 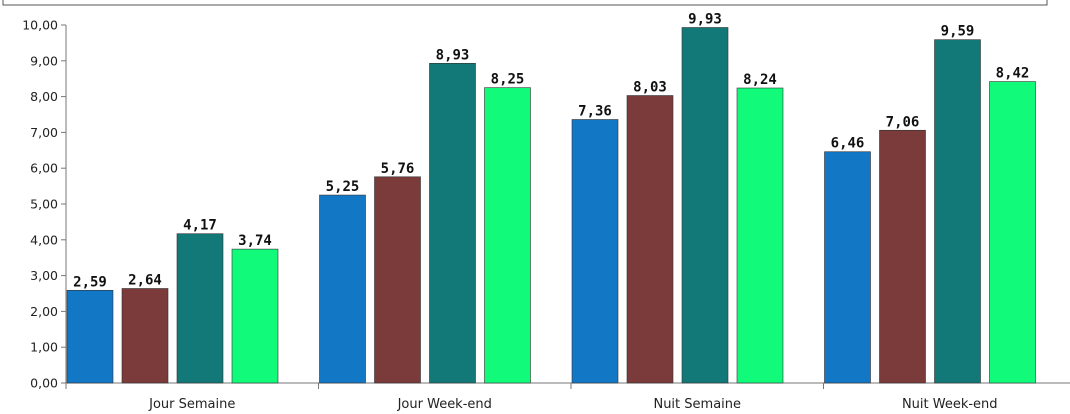 What do you see at coordinates (44, 275) in the screenshot?
I see `y-tick-label: 3,00` at bounding box center [44, 275].